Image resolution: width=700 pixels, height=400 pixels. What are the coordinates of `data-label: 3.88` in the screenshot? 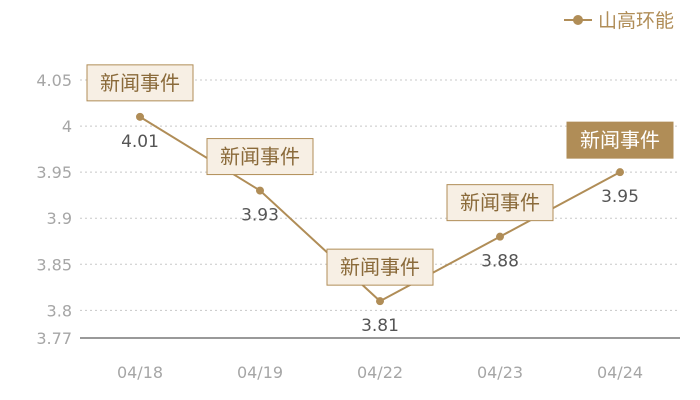 It's located at (500, 262).